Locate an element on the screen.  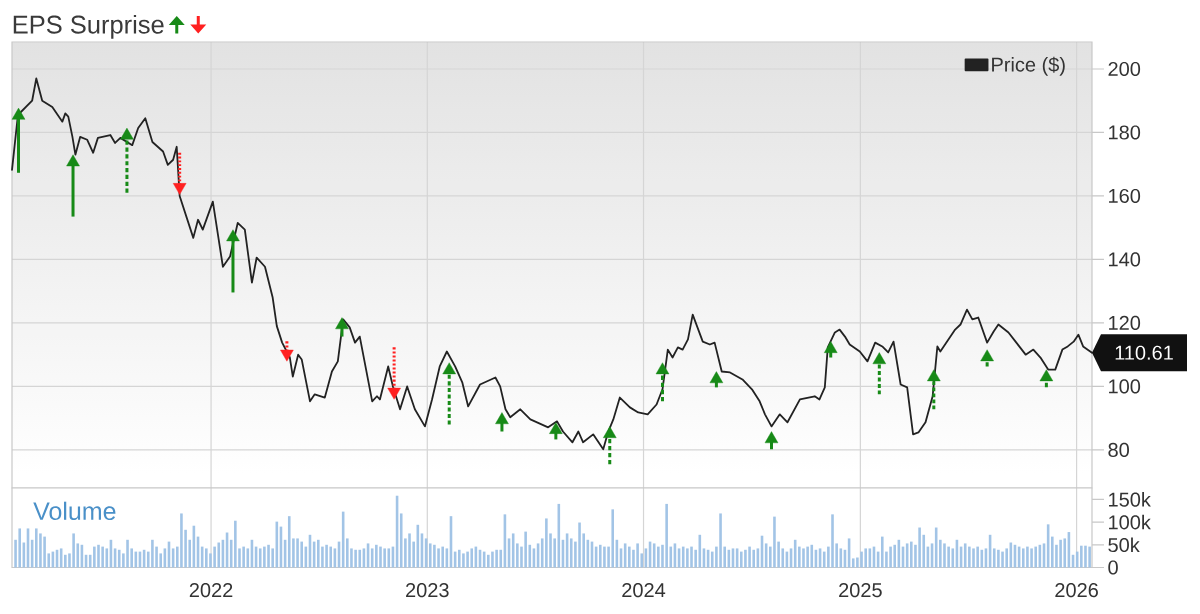
y-tick-label: 100 is located at coordinates (1125, 386).